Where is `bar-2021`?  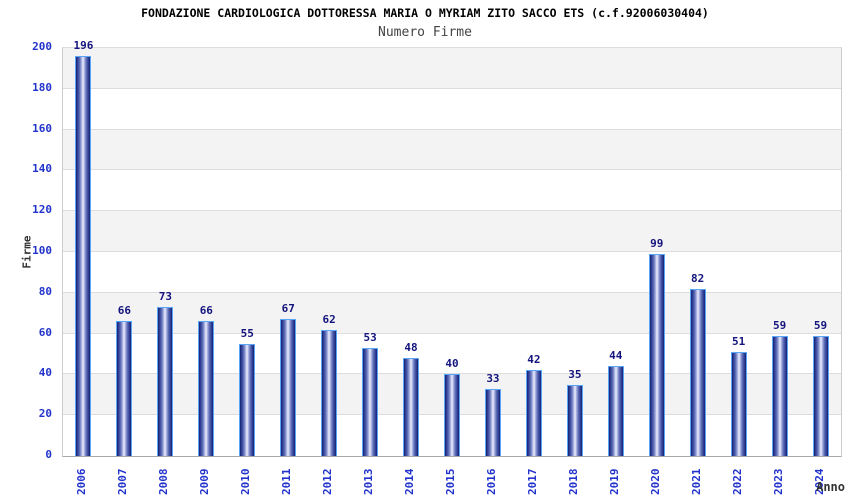
bar-2021 is located at coordinates (697, 372).